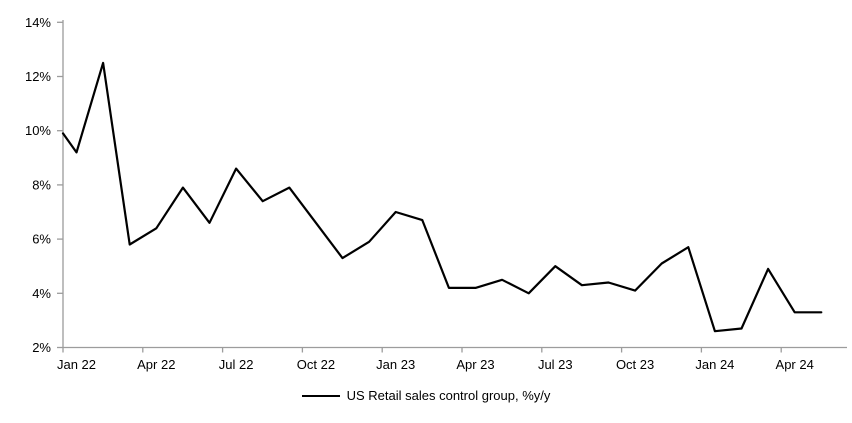  What do you see at coordinates (76, 364) in the screenshot?
I see `x-axis-tick-label: Jan 22` at bounding box center [76, 364].